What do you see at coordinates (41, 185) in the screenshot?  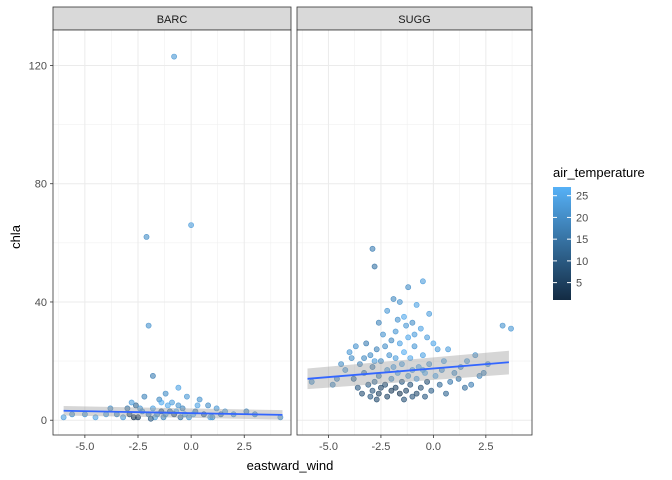 I see `y-tick-label: 80` at bounding box center [41, 185].